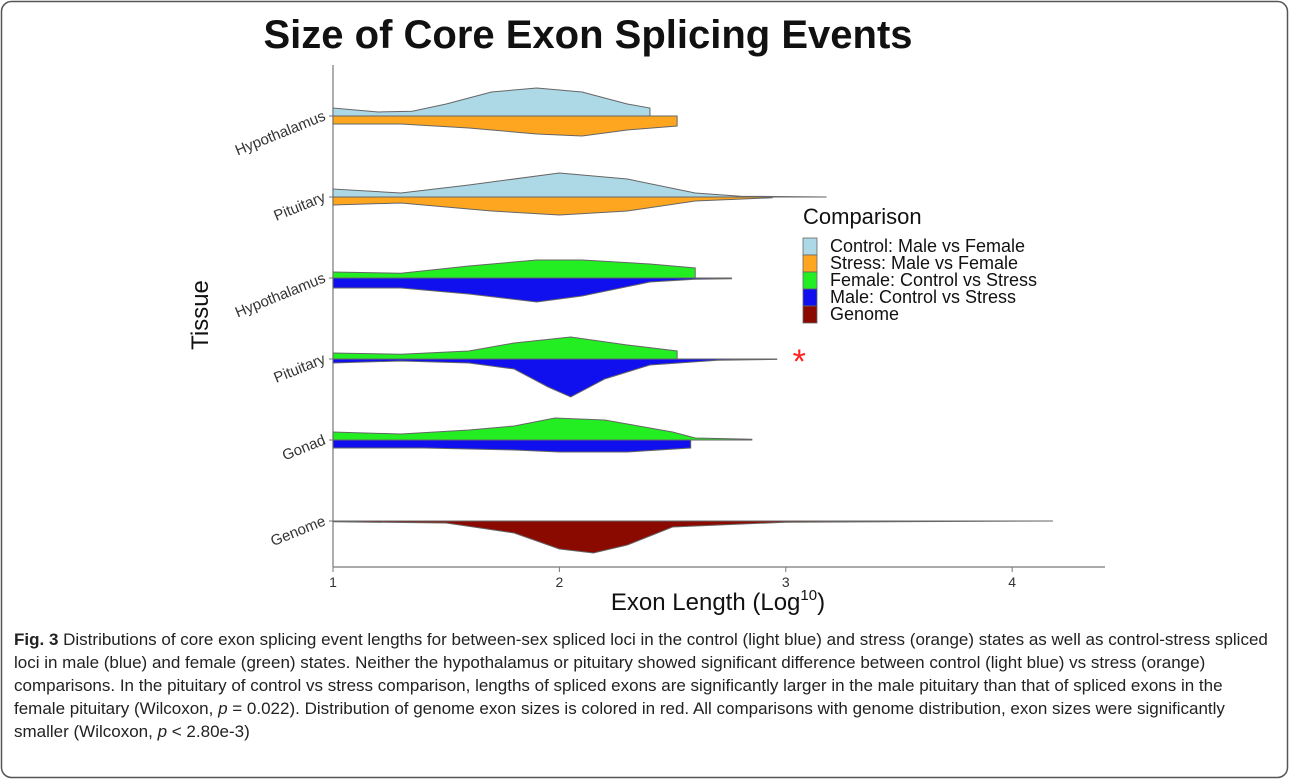 Image resolution: width=1290 pixels, height=780 pixels. Describe the element at coordinates (864, 314) in the screenshot. I see `legend-label: Genome` at that location.